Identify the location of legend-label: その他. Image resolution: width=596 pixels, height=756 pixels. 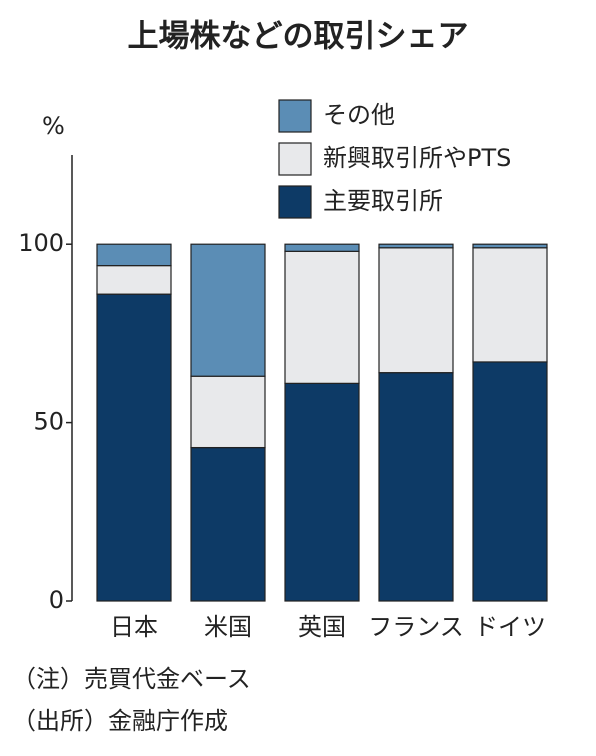
(359, 115).